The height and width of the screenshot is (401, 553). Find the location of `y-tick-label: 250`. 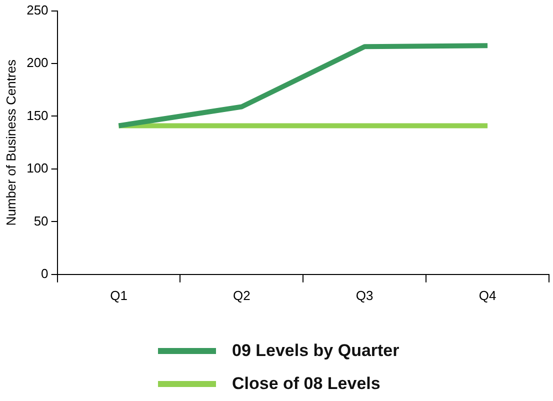

y-tick-label: 250 is located at coordinates (37, 10).